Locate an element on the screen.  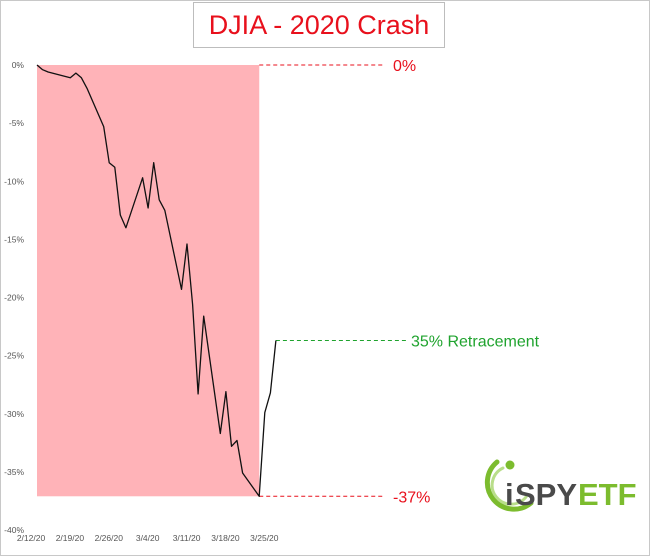
y-tick-label: -40% is located at coordinates (14, 530).